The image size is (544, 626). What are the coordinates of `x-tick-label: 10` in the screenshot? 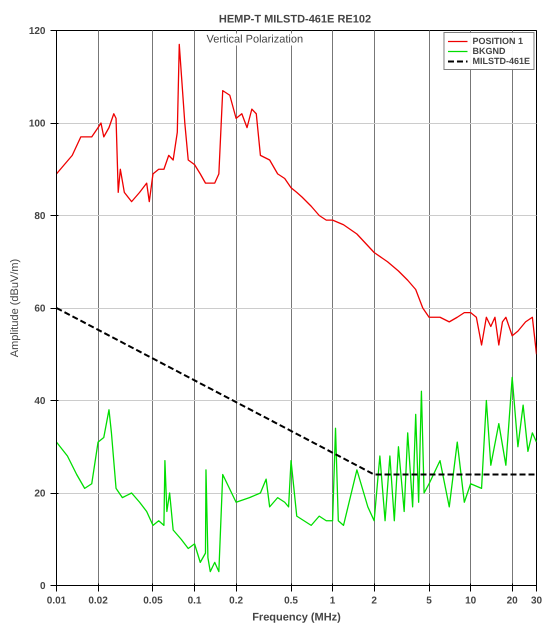 It's located at (471, 601).